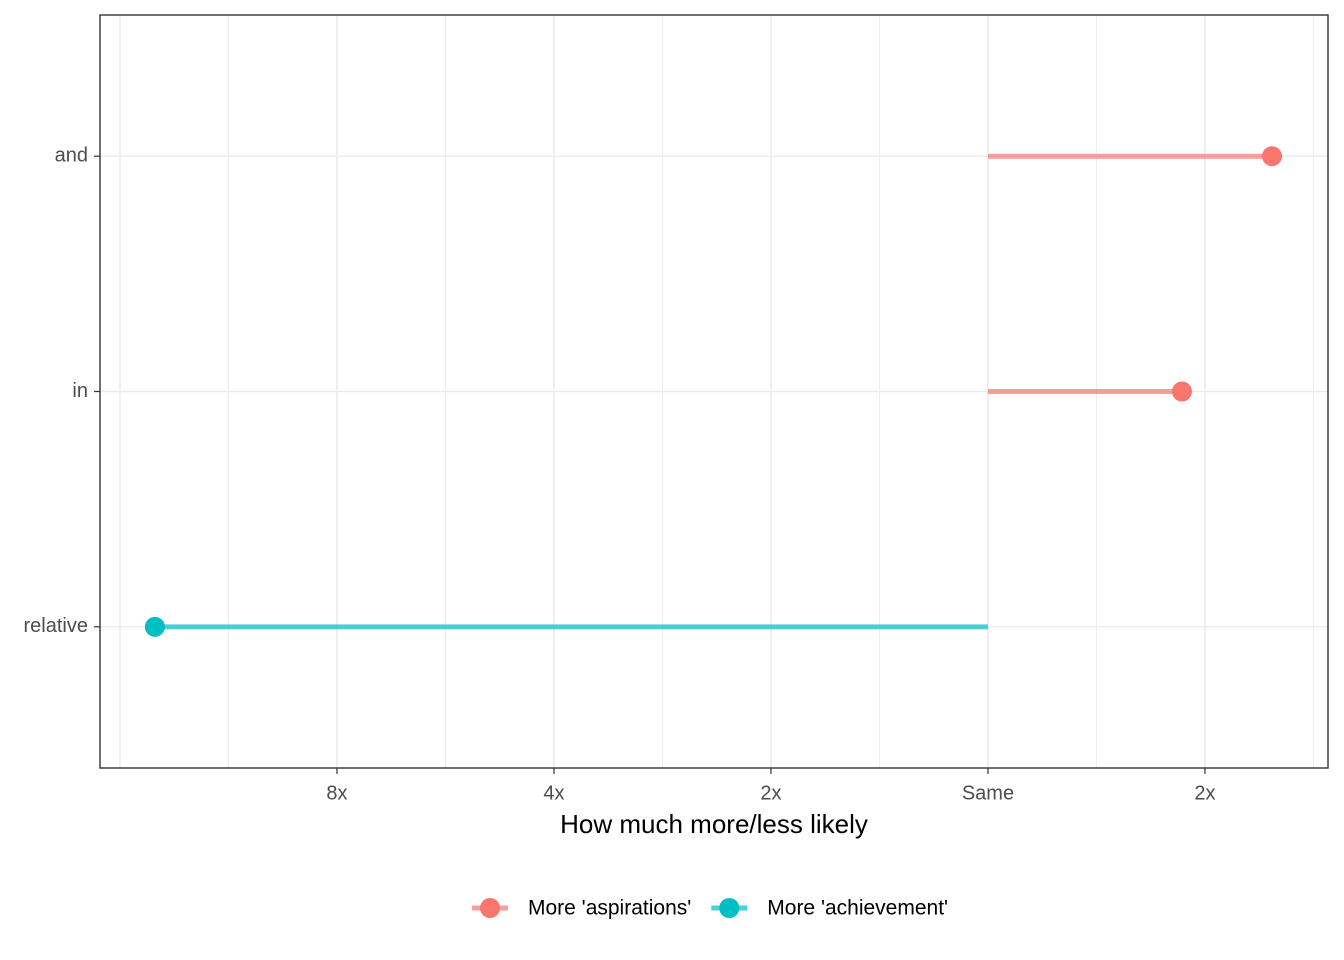 The image size is (1344, 960). I want to click on x-axis-title: How much more/less likely, so click(714, 824).